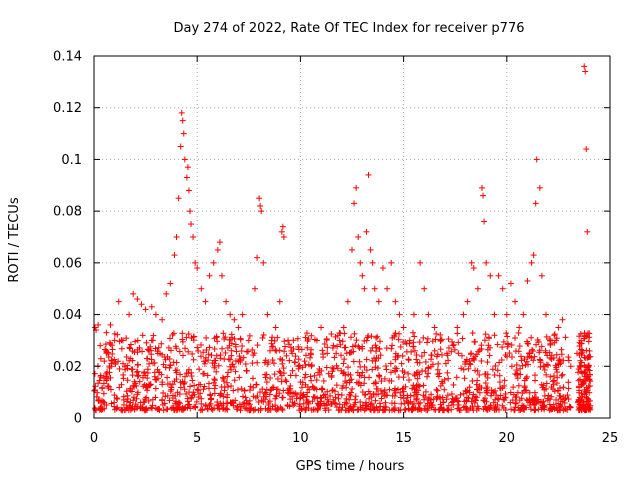 This screenshot has width=640, height=480. What do you see at coordinates (610, 438) in the screenshot?
I see `x-tick-label: 25` at bounding box center [610, 438].